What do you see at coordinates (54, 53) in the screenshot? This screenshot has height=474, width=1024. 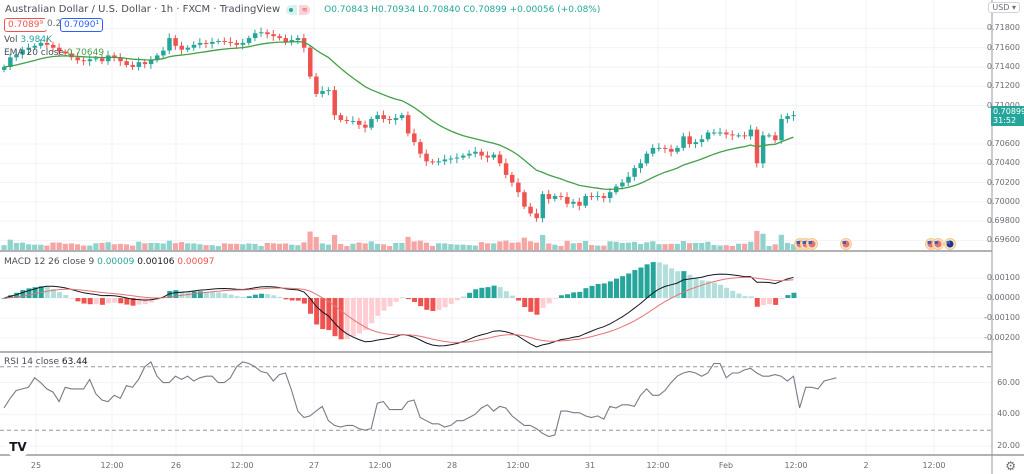 I see `ema-legend: EMA 20 close 0.70649` at bounding box center [54, 53].